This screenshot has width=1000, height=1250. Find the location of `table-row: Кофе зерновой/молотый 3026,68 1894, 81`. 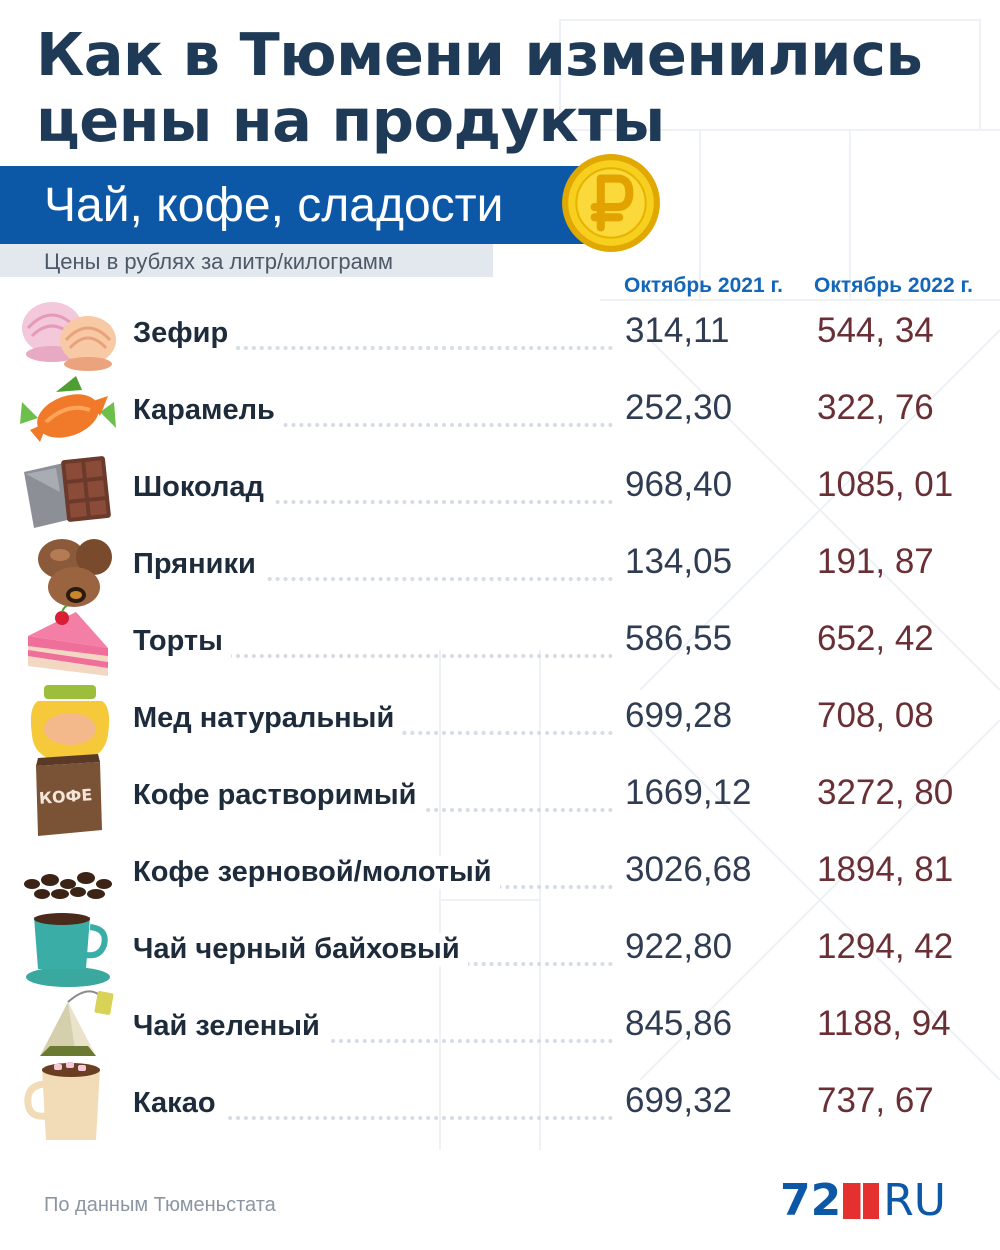

table-row: Кофе зерновой/молотый 3026,68 1894, 81 is located at coordinates (500, 874).